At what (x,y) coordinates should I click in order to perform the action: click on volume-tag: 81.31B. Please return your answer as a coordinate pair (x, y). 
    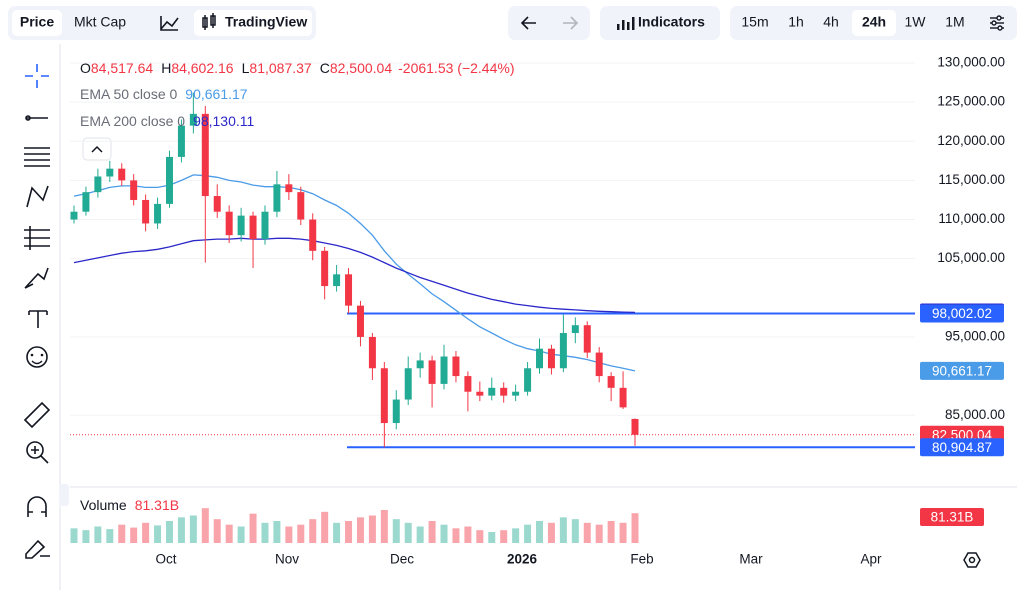
    Looking at the image, I should click on (952, 517).